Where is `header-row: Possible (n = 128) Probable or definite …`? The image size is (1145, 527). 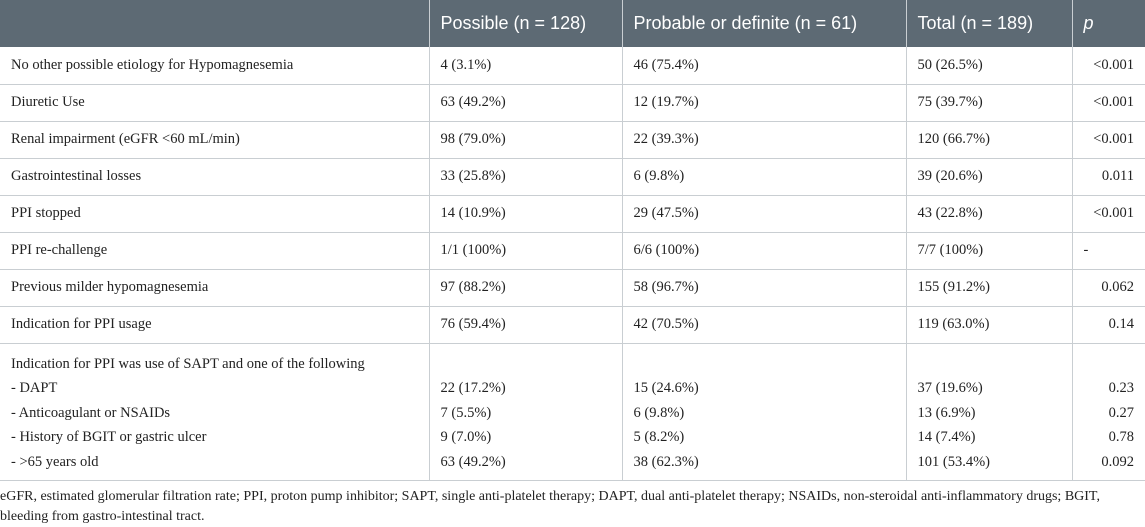 header-row: Possible (n = 128) Probable or definite … is located at coordinates (572, 23).